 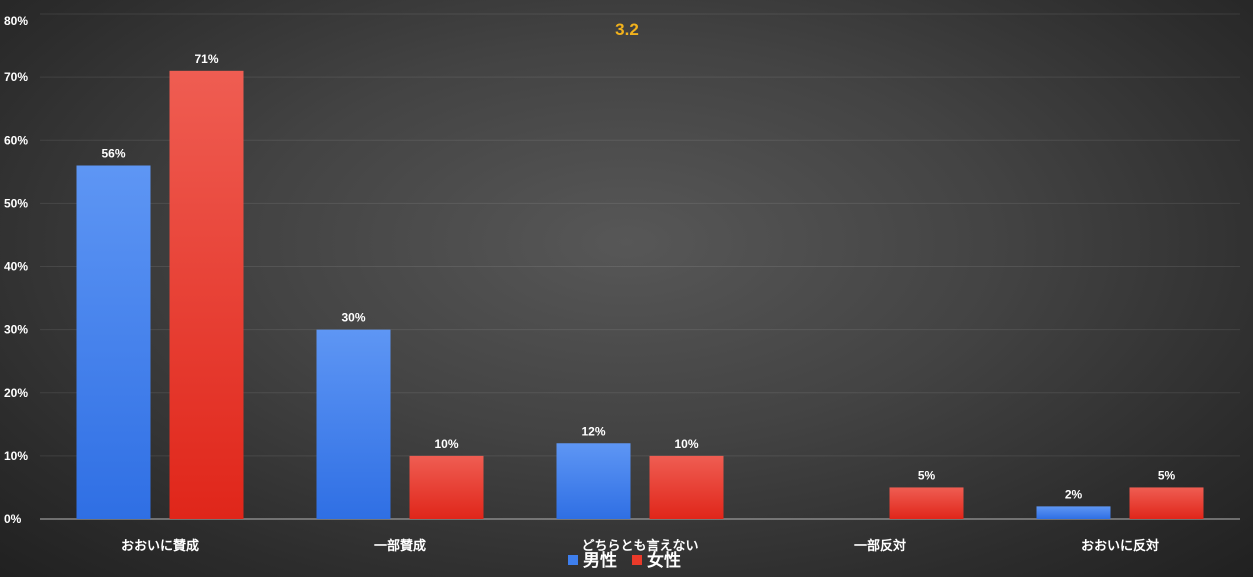 I want to click on data-label: 30%, so click(x=353, y=318).